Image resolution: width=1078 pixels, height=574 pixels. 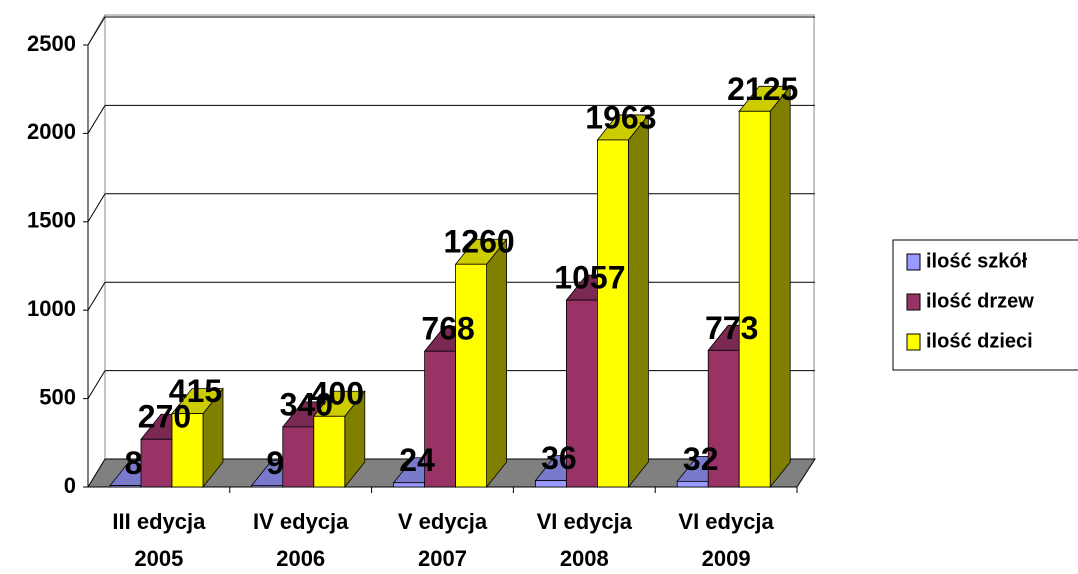 I want to click on data-label: 768, so click(x=447, y=329).